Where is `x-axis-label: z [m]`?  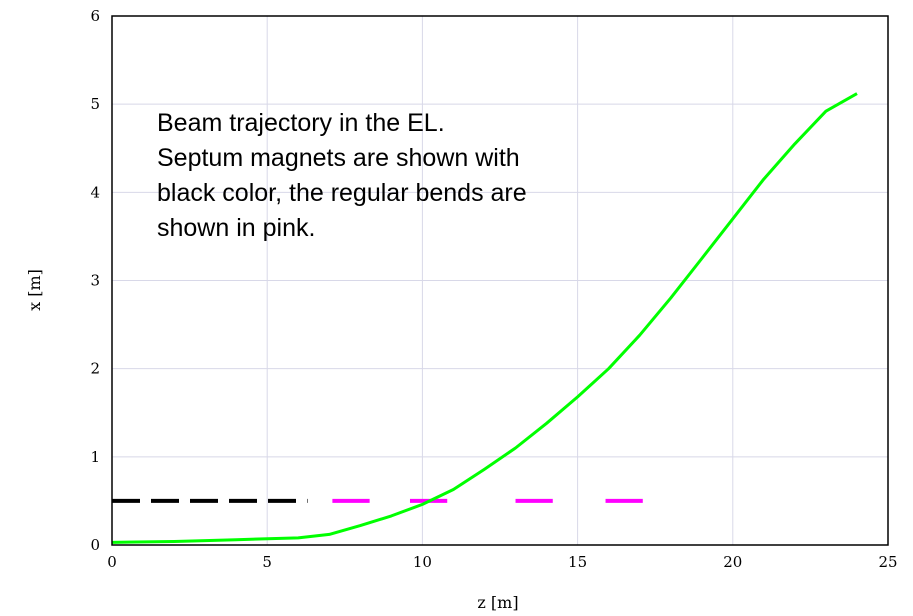
x-axis-label: z [m] is located at coordinates (497, 602).